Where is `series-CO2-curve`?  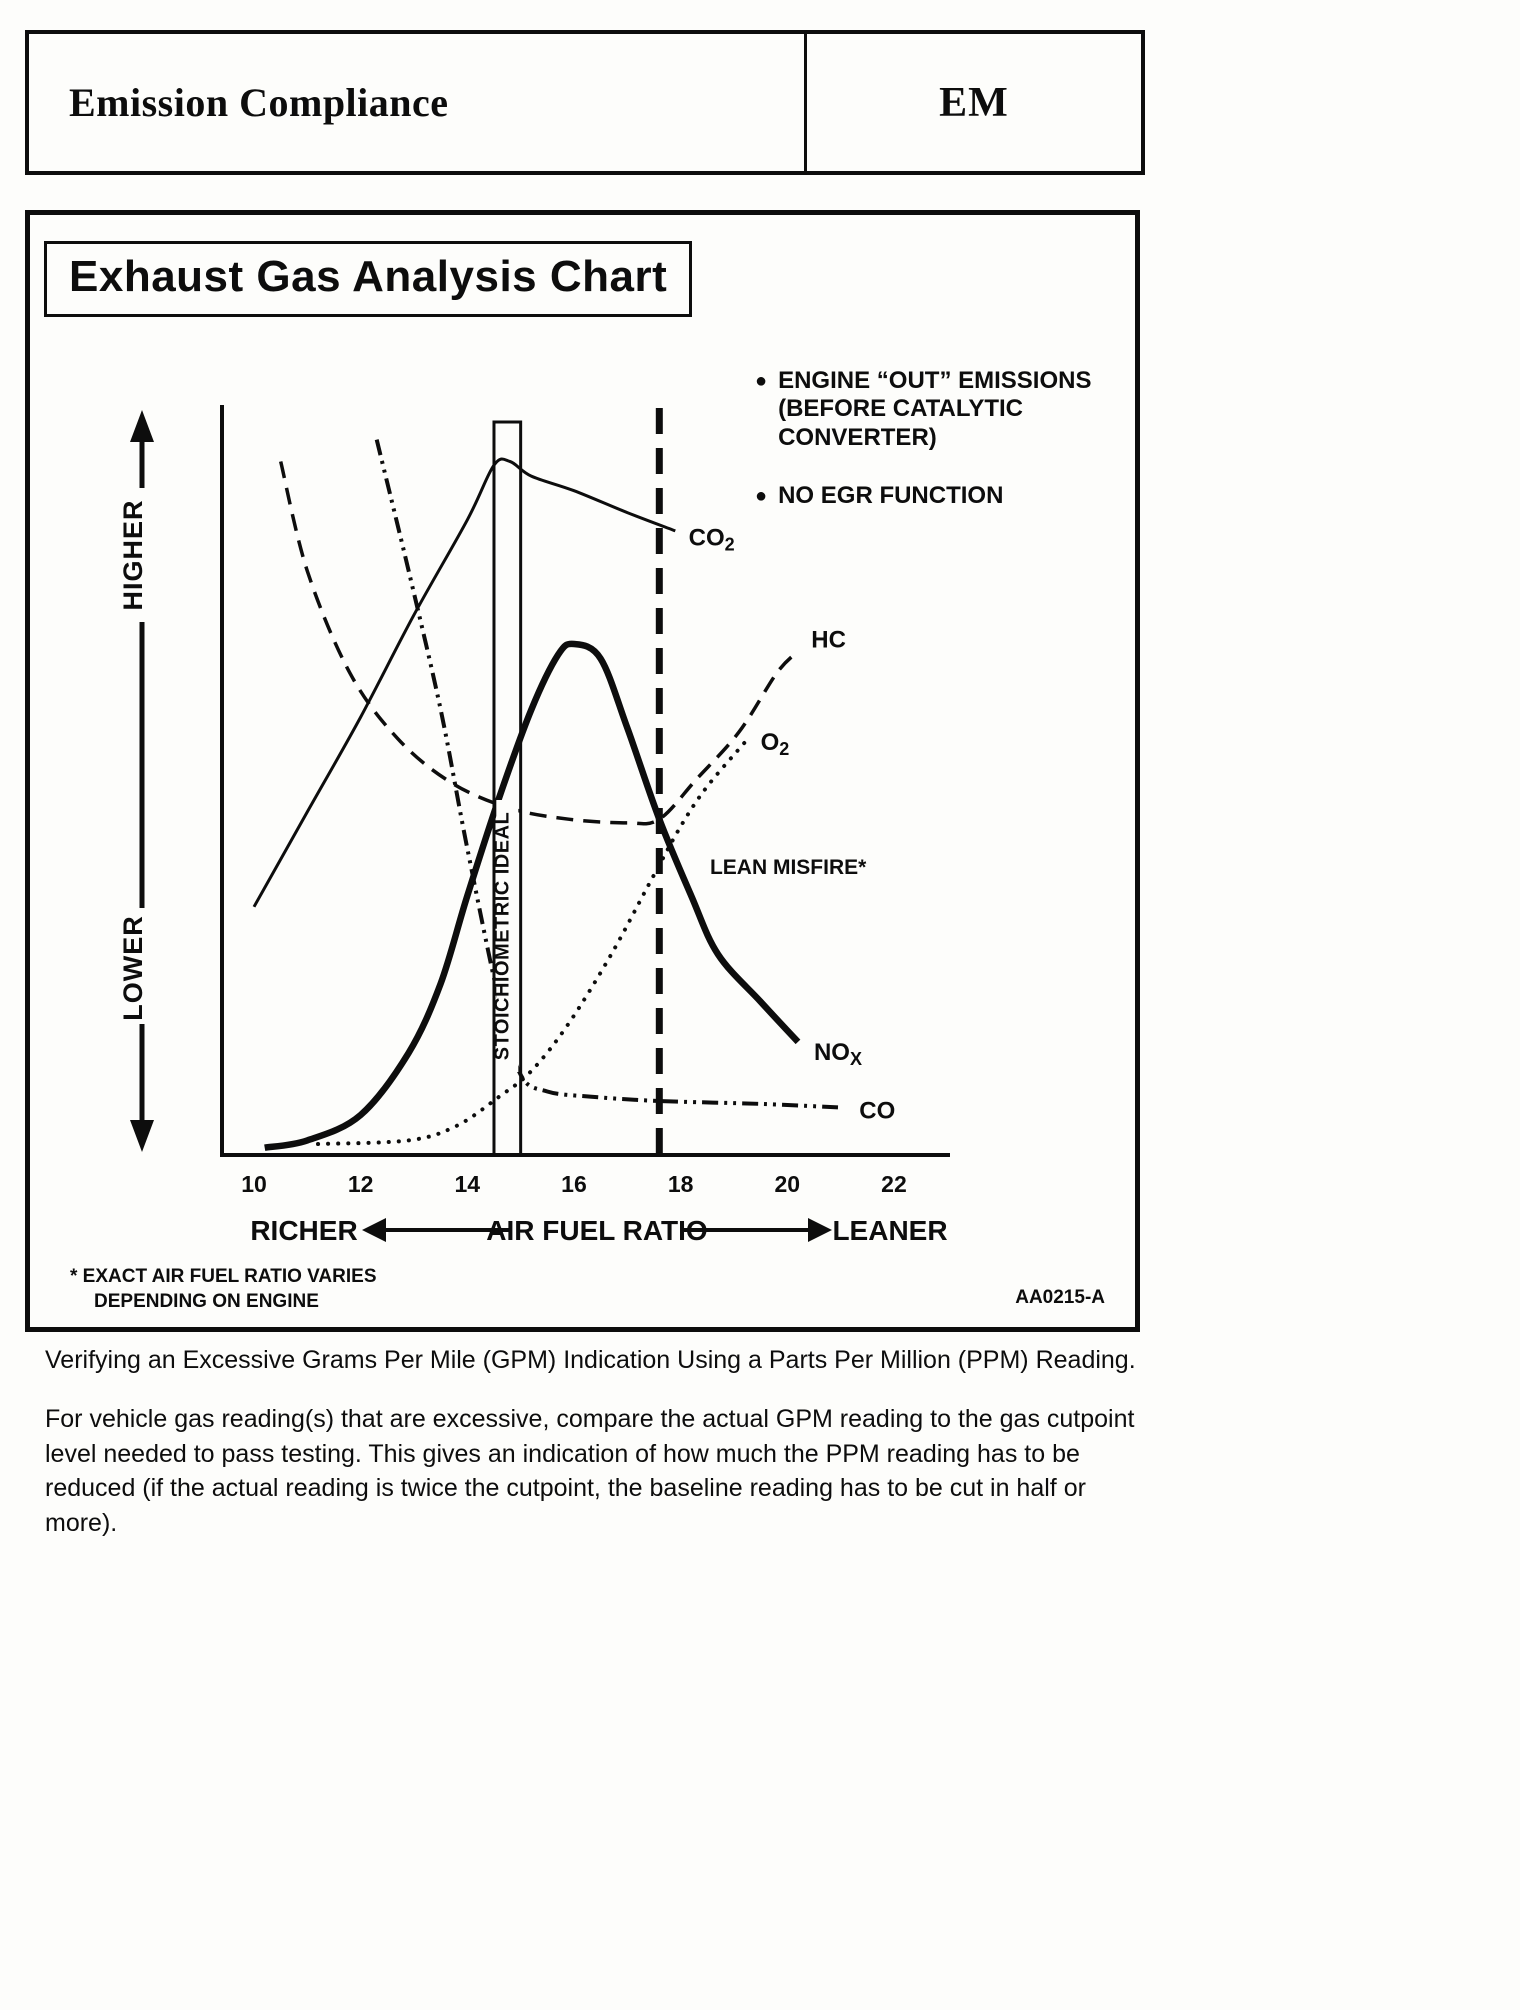
series-CO2-curve is located at coordinates (464, 682).